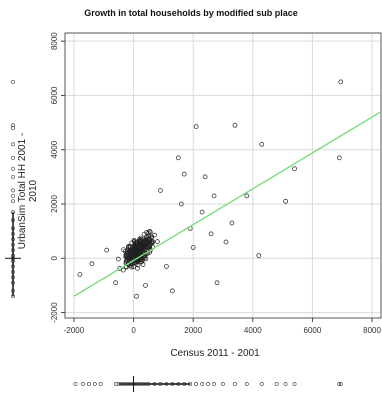  I want to click on x-tick-label: 4000, so click(253, 330).